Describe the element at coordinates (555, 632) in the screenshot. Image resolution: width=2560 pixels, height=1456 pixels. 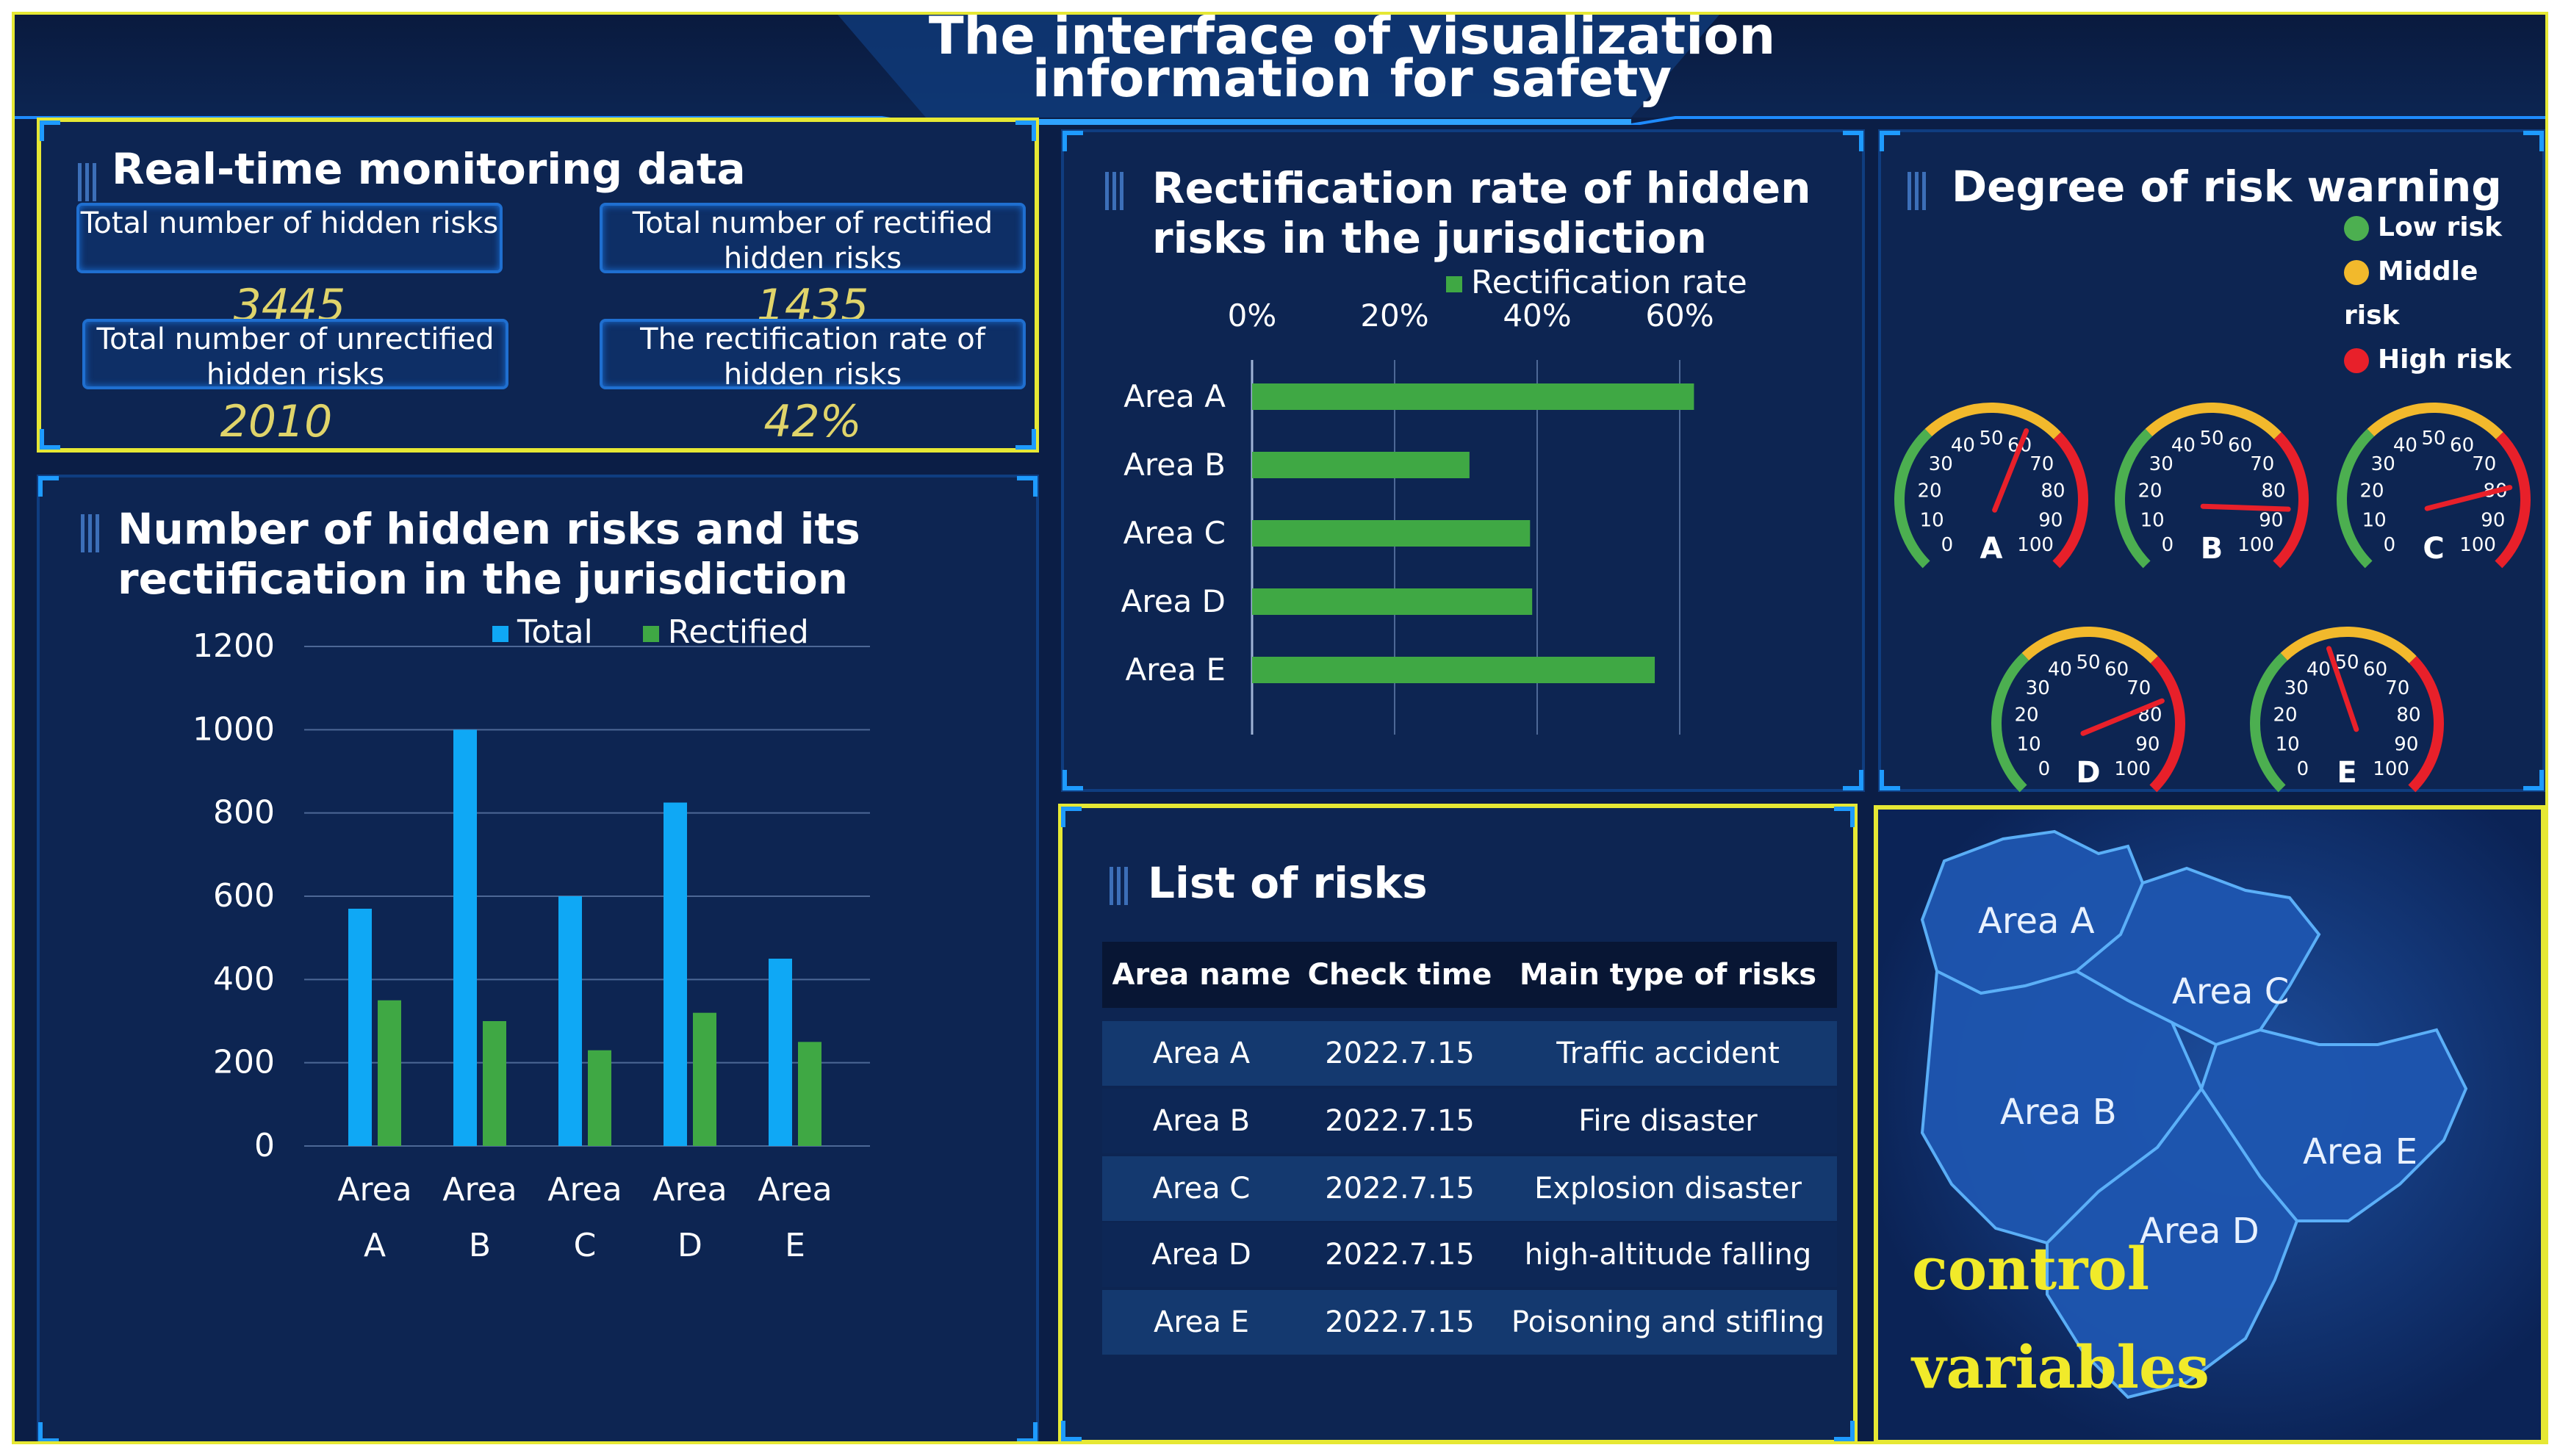
I see `legend-total: Total` at that location.